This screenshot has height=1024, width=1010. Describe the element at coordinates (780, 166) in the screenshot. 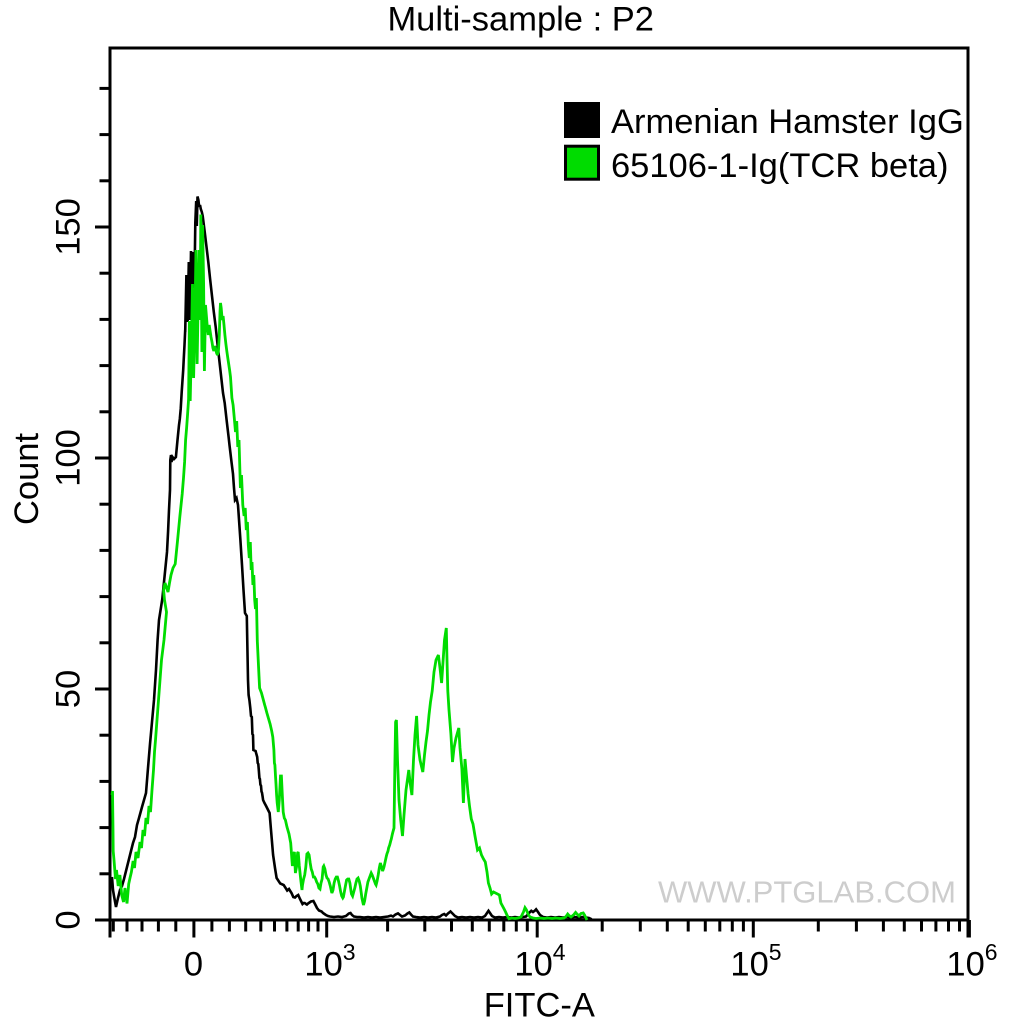

I see `svg-text: 65106-1-Ig(TCR beta)` at that location.